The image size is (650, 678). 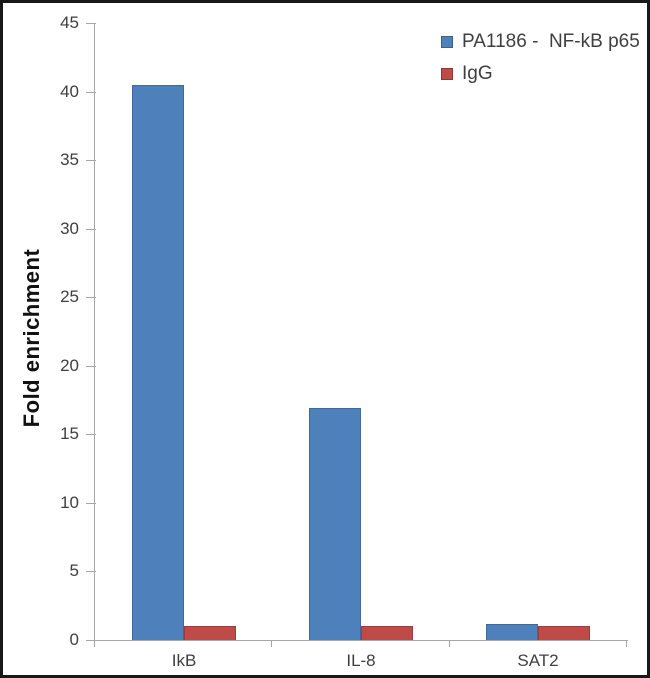 I want to click on y-tick-label: 35, so click(x=69, y=159).